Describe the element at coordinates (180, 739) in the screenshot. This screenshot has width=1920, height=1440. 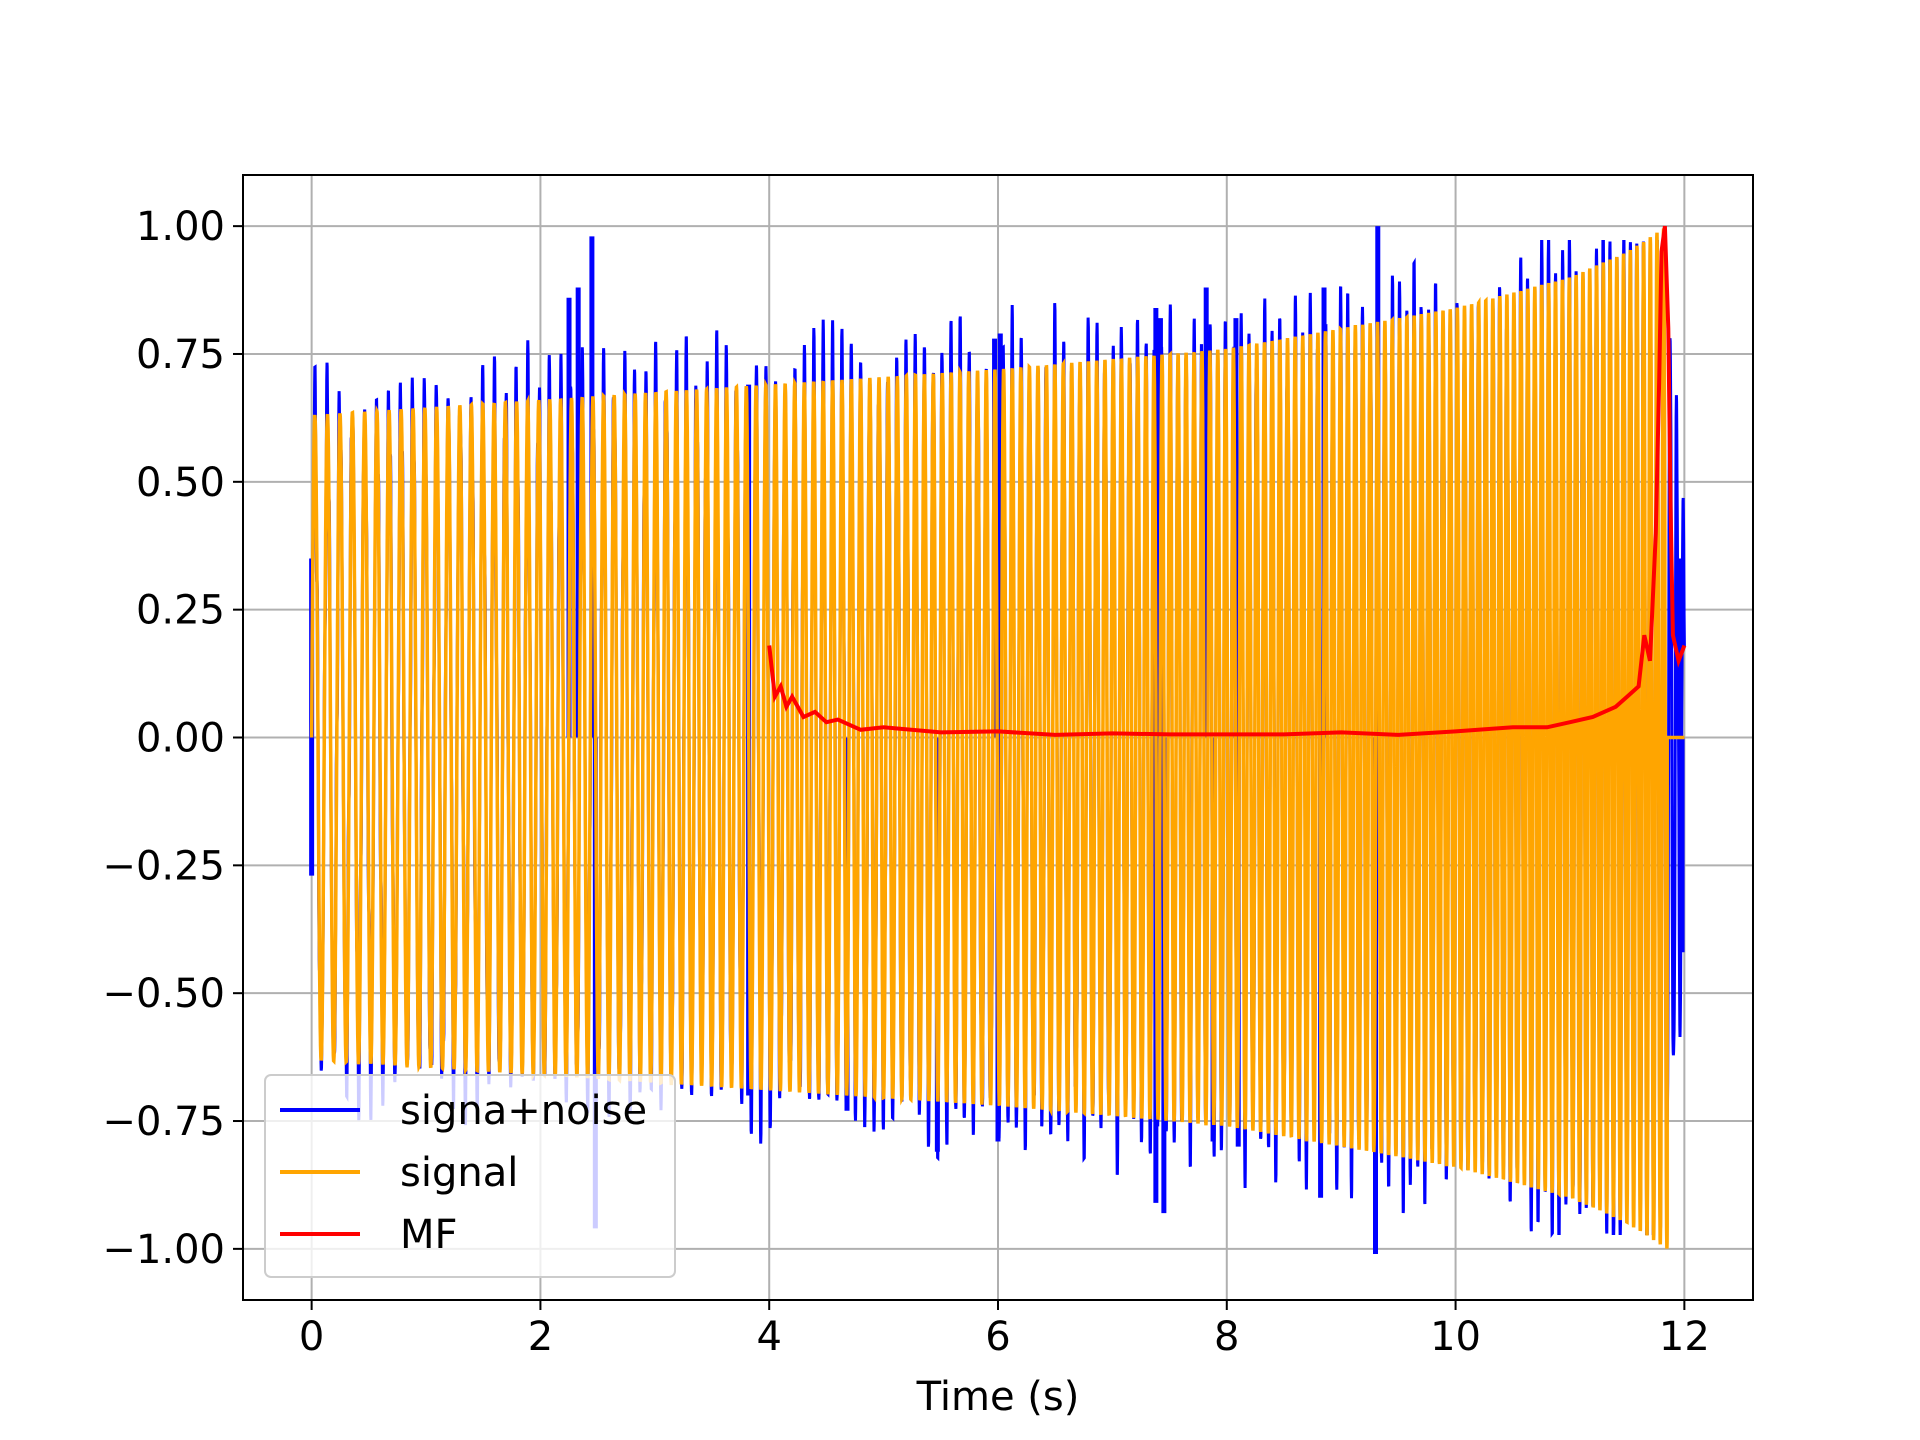
I see `y-tick-label: 0.00` at that location.